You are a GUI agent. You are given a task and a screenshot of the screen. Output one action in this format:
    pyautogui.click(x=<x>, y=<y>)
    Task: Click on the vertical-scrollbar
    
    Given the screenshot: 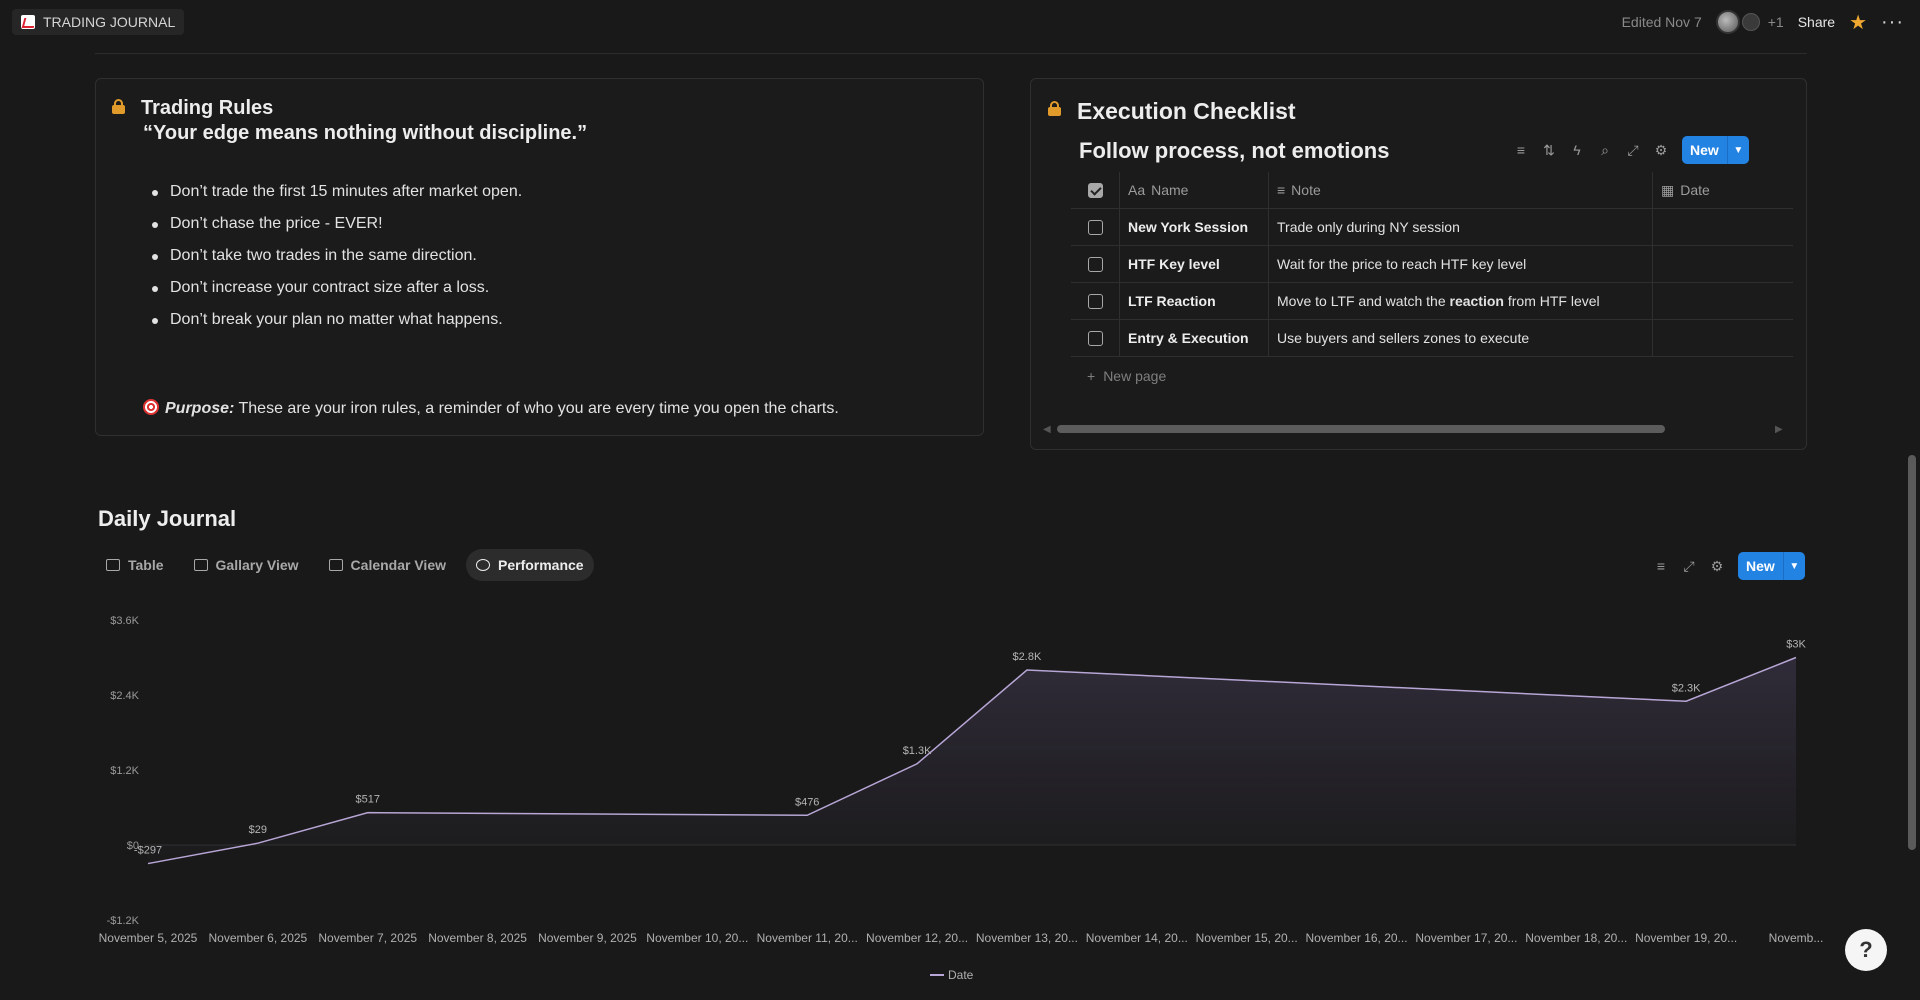 What is the action you would take?
    pyautogui.click(x=1912, y=652)
    